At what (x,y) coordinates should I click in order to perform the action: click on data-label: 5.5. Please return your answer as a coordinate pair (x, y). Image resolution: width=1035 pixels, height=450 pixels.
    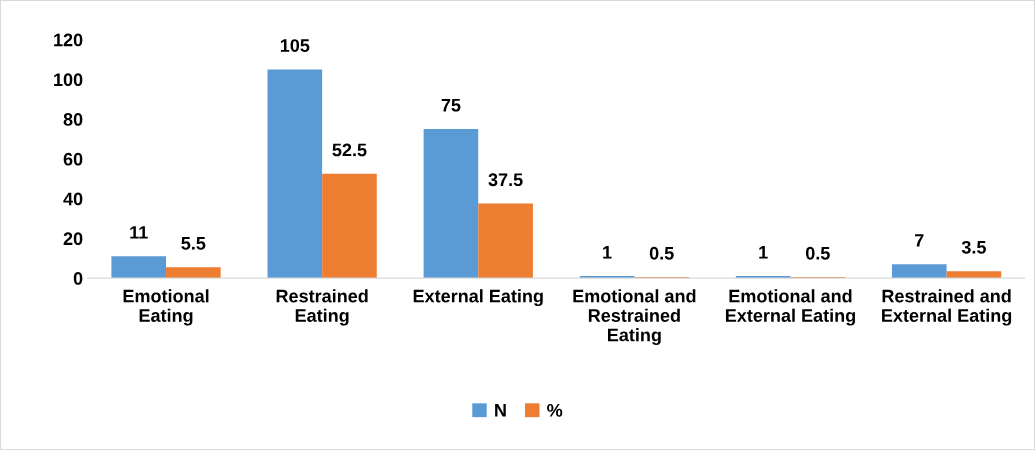
    Looking at the image, I should click on (193, 243).